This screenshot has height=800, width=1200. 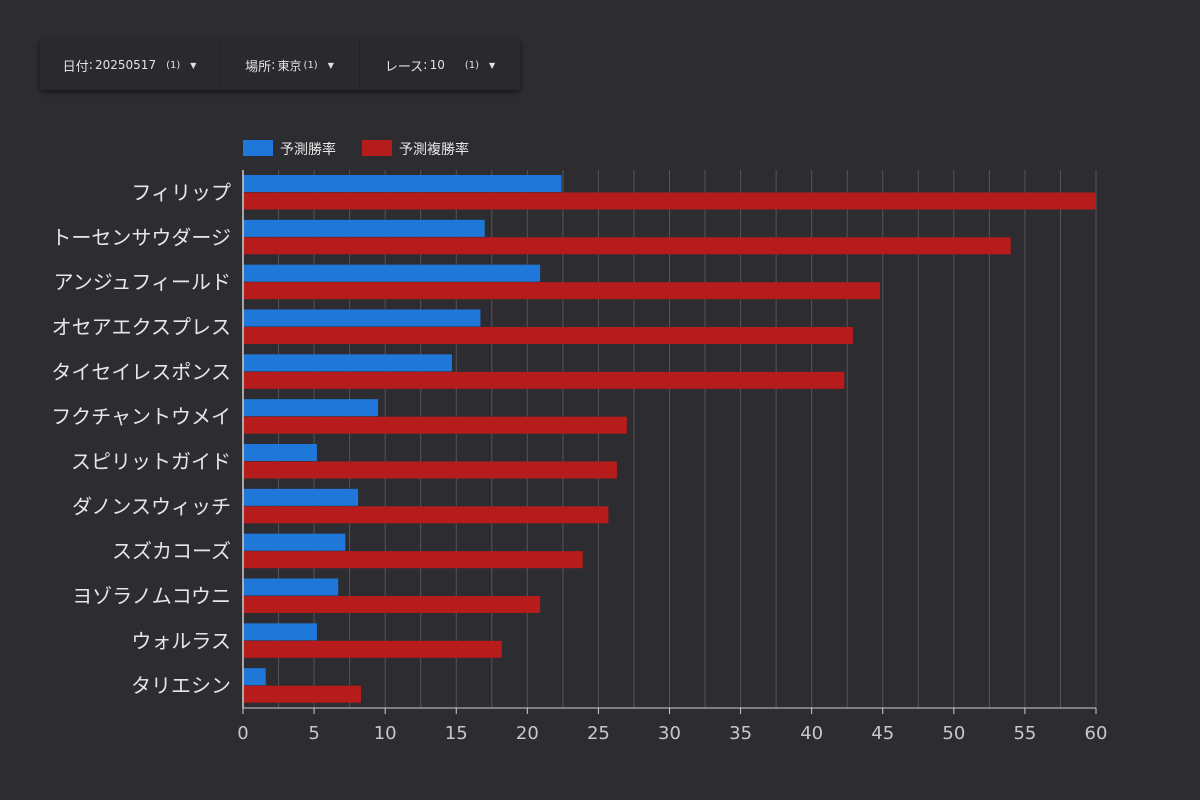 I want to click on x-tick-label: 5, so click(x=313, y=733).